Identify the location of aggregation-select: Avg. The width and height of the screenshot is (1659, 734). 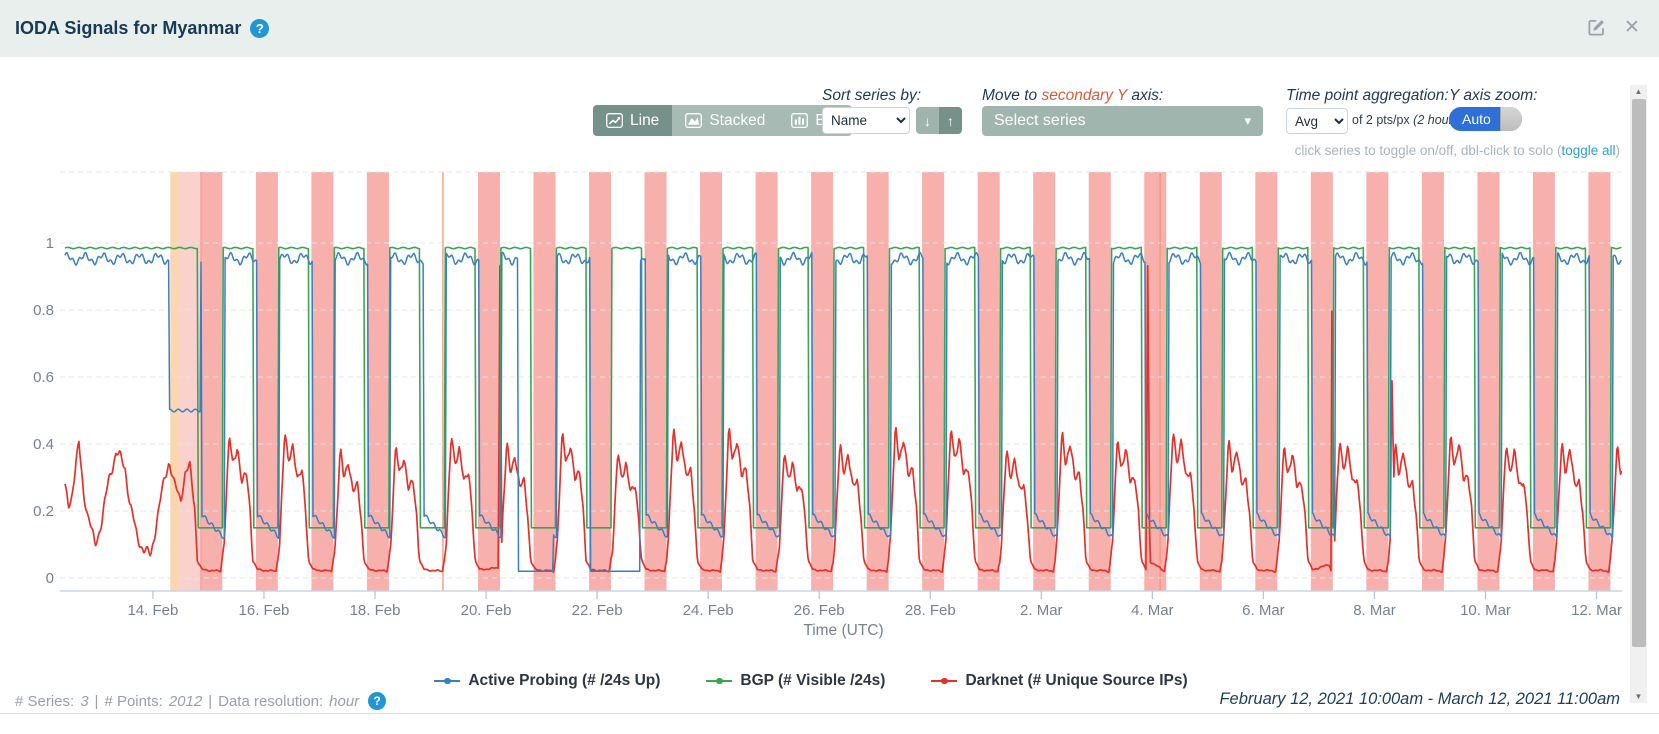
(1317, 121).